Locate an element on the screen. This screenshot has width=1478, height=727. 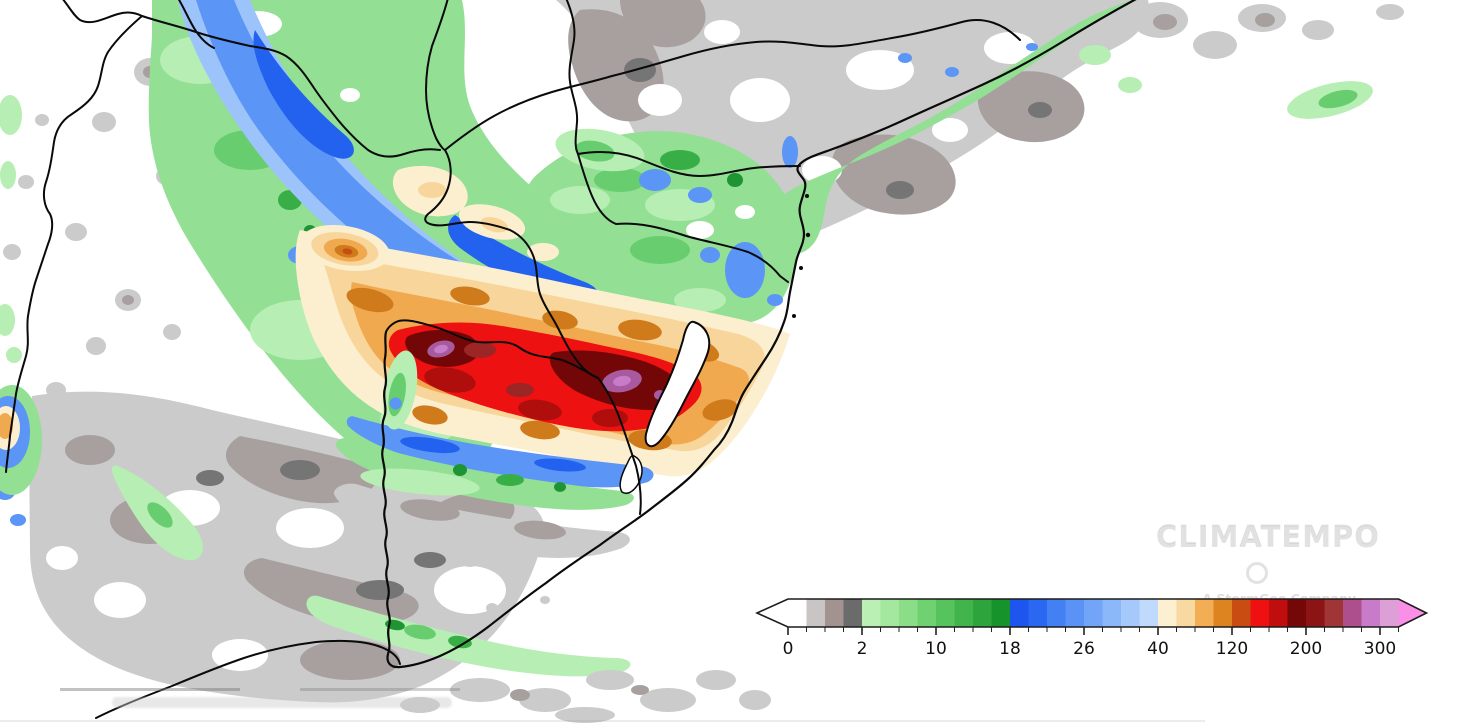
green-coastal-strip-northeast is located at coordinates (843, 127).